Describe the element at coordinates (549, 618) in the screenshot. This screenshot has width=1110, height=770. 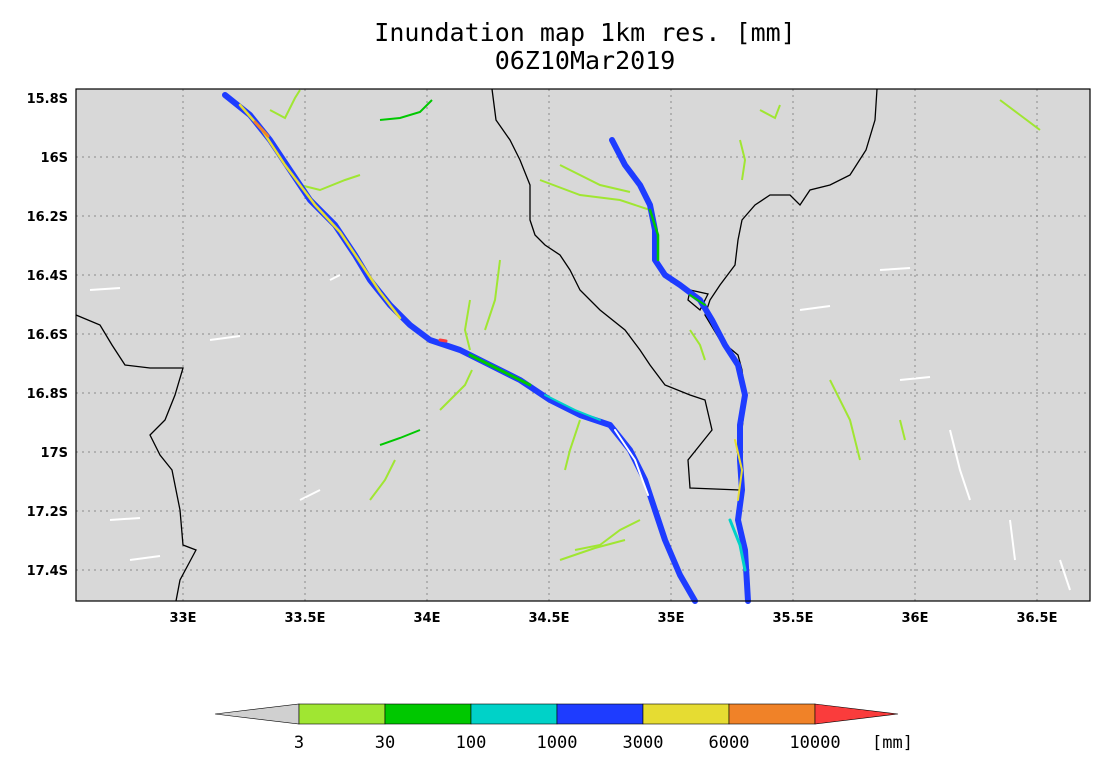
I see `lon-label: 34.5E` at that location.